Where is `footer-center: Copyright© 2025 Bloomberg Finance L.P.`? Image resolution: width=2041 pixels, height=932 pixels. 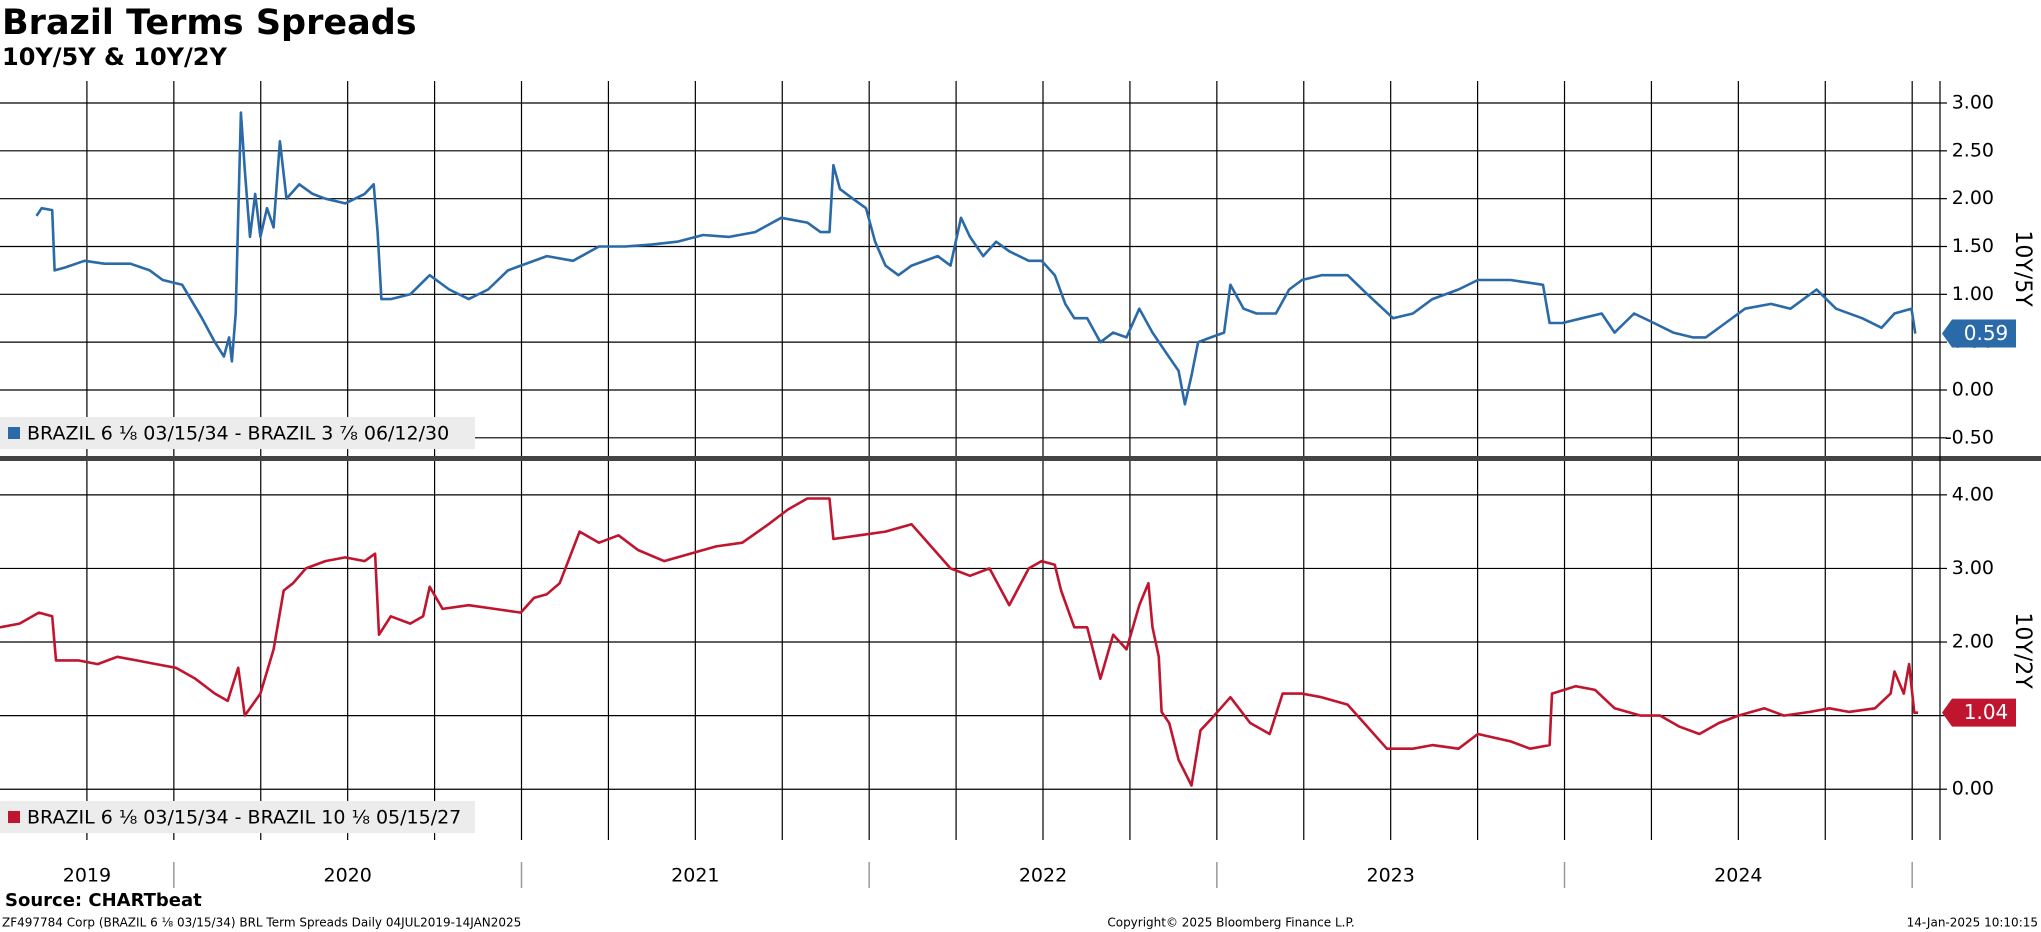 footer-center: Copyright© 2025 Bloomberg Finance L.P. is located at coordinates (1230, 923).